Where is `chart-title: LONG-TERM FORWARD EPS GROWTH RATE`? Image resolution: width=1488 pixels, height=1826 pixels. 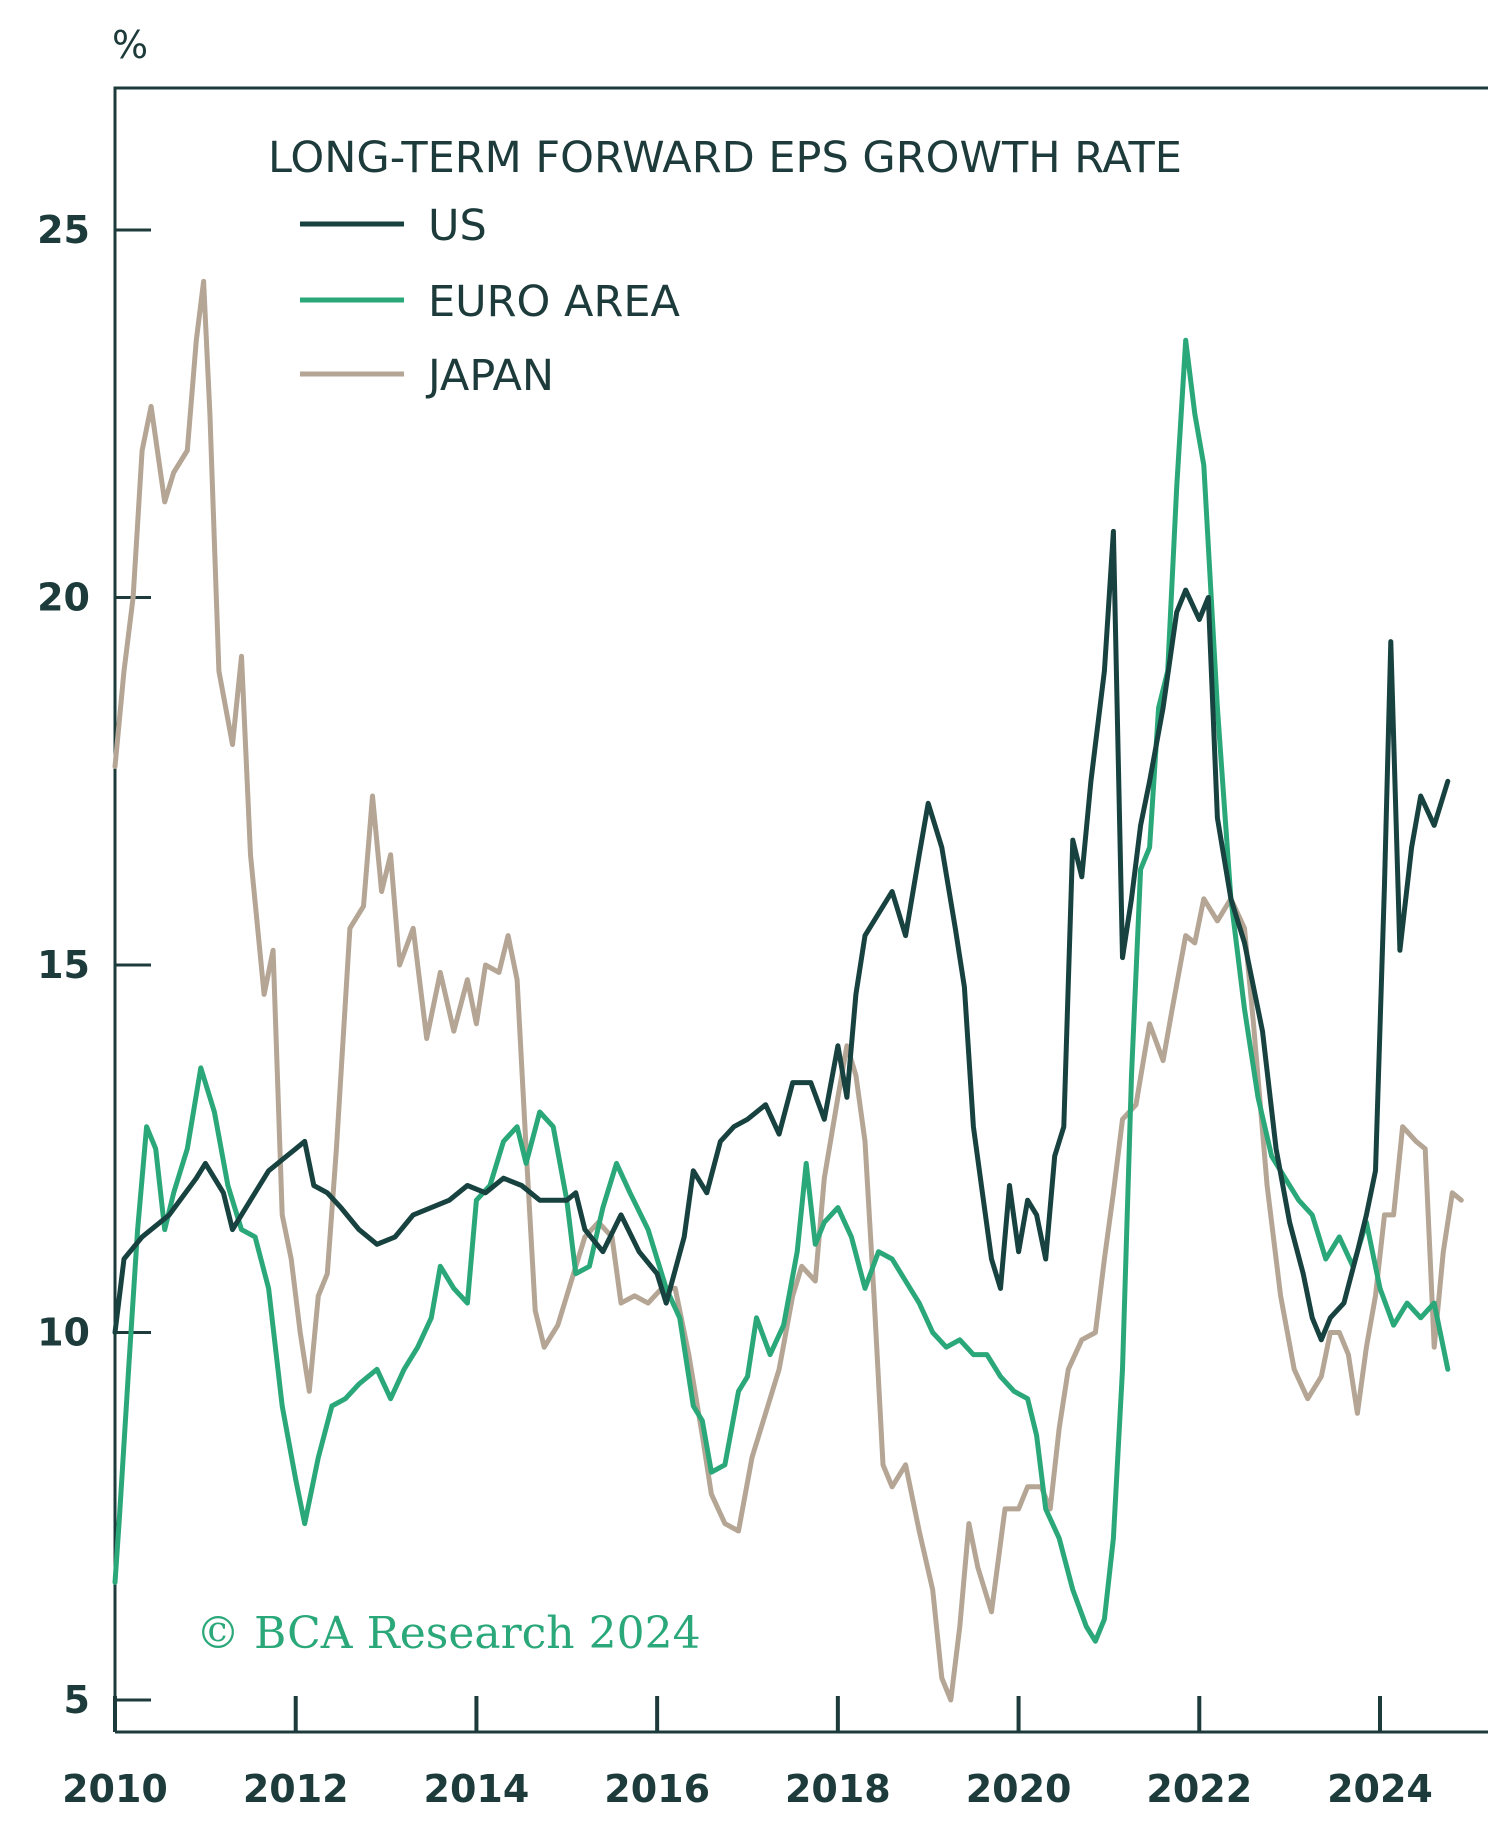
chart-title: LONG-TERM FORWARD EPS GROWTH RATE is located at coordinates (725, 158).